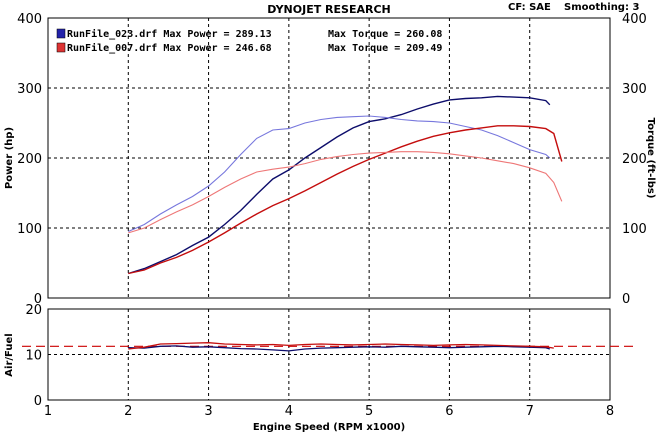 This screenshot has height=433, width=659. Describe the element at coordinates (328, 9) in the screenshot. I see `chart-title: DYNOJET RESEARCH` at that location.